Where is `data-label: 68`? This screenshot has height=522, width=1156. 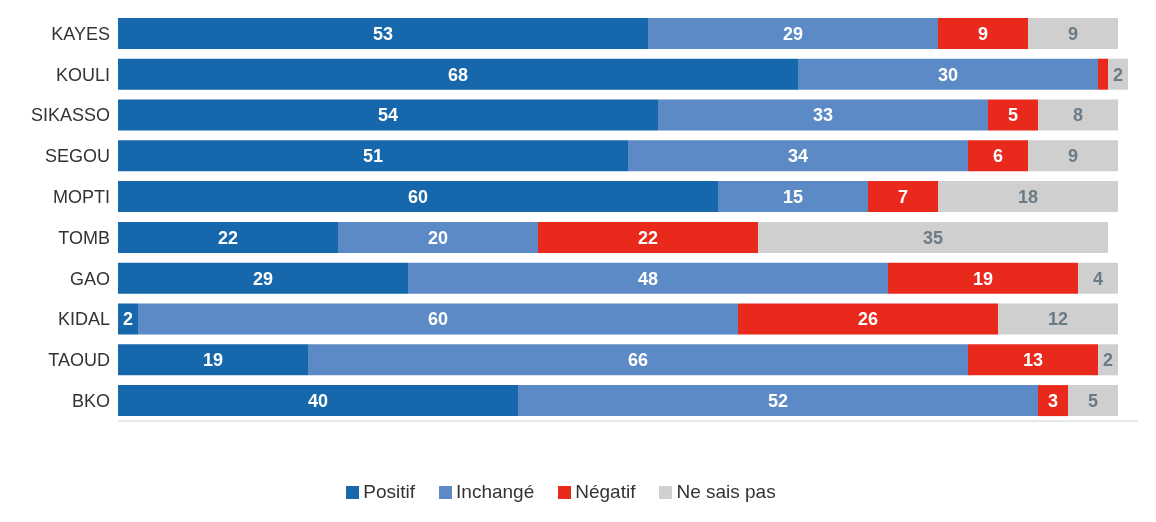 data-label: 68 is located at coordinates (458, 74).